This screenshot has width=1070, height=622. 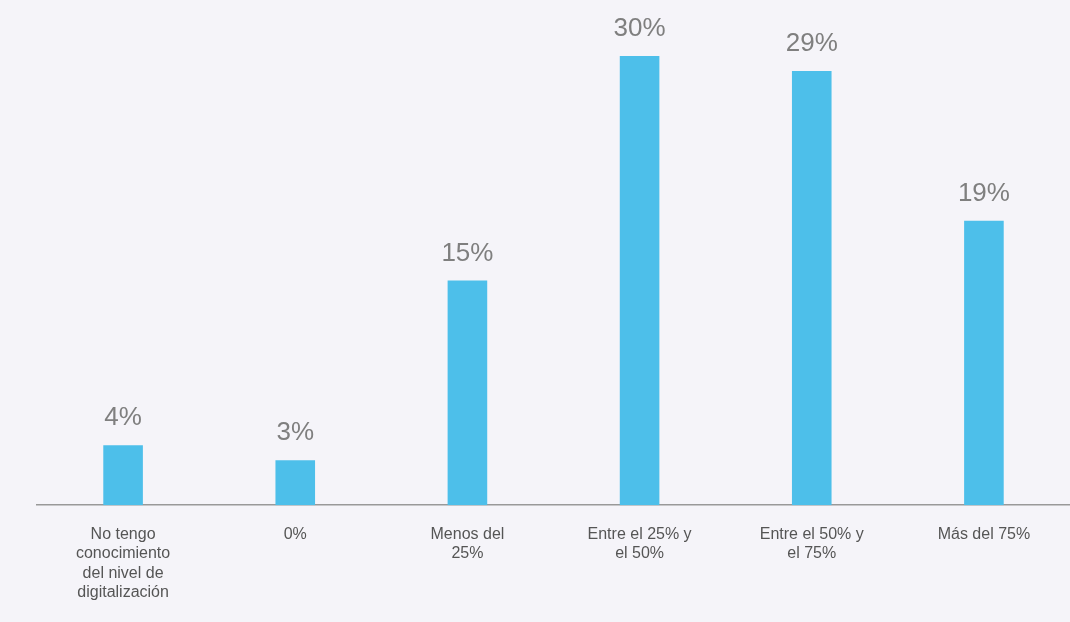 I want to click on data-label: 29%, so click(x=811, y=42).